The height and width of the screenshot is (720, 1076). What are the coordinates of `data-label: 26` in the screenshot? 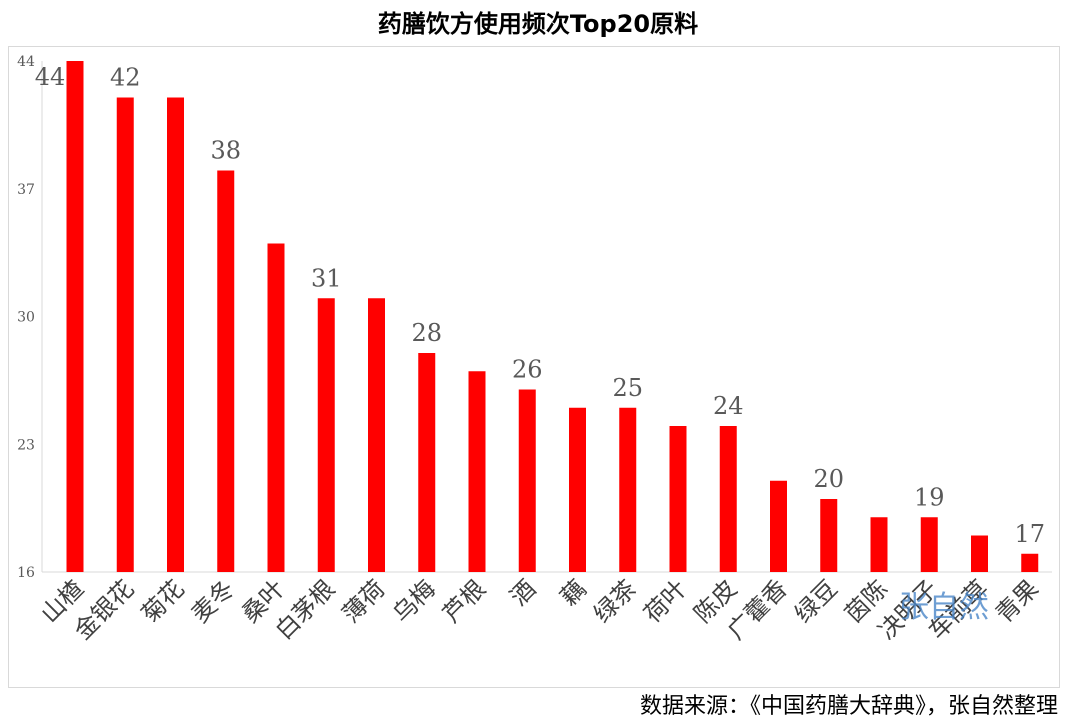 It's located at (527, 370).